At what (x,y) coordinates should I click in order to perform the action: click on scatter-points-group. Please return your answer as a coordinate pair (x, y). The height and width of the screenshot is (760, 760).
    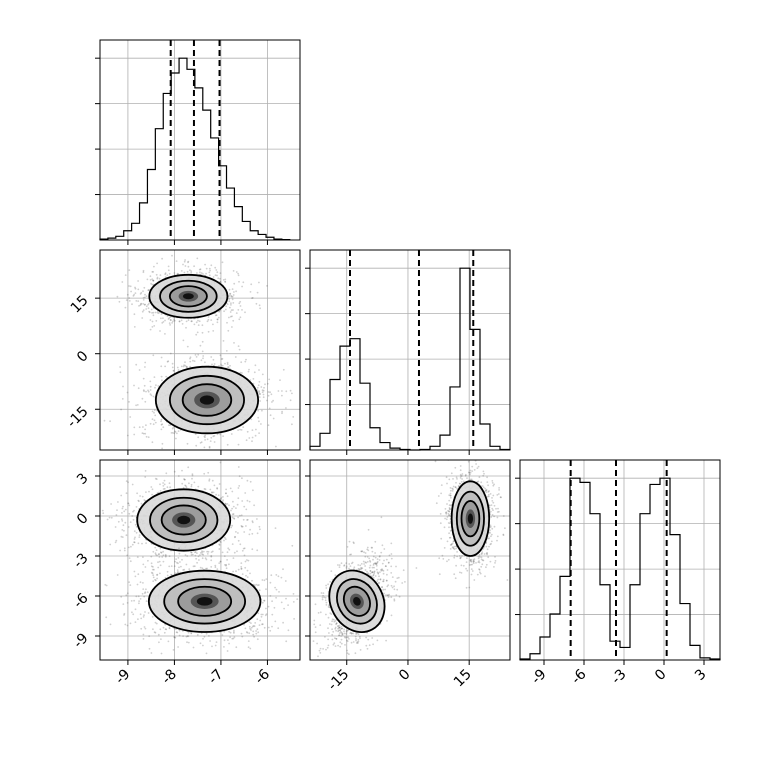
    Looking at the image, I should click on (199, 352).